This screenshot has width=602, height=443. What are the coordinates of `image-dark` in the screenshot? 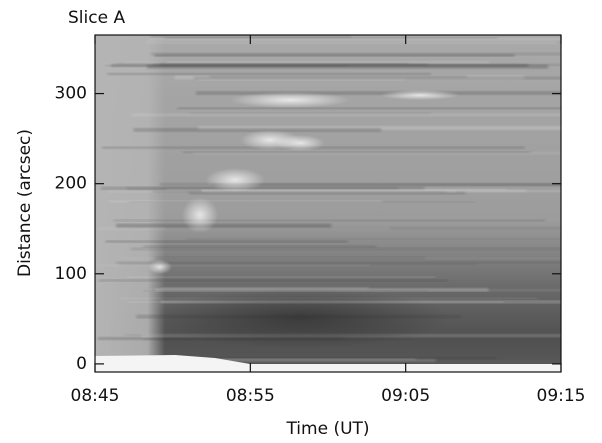 It's located at (300, 318).